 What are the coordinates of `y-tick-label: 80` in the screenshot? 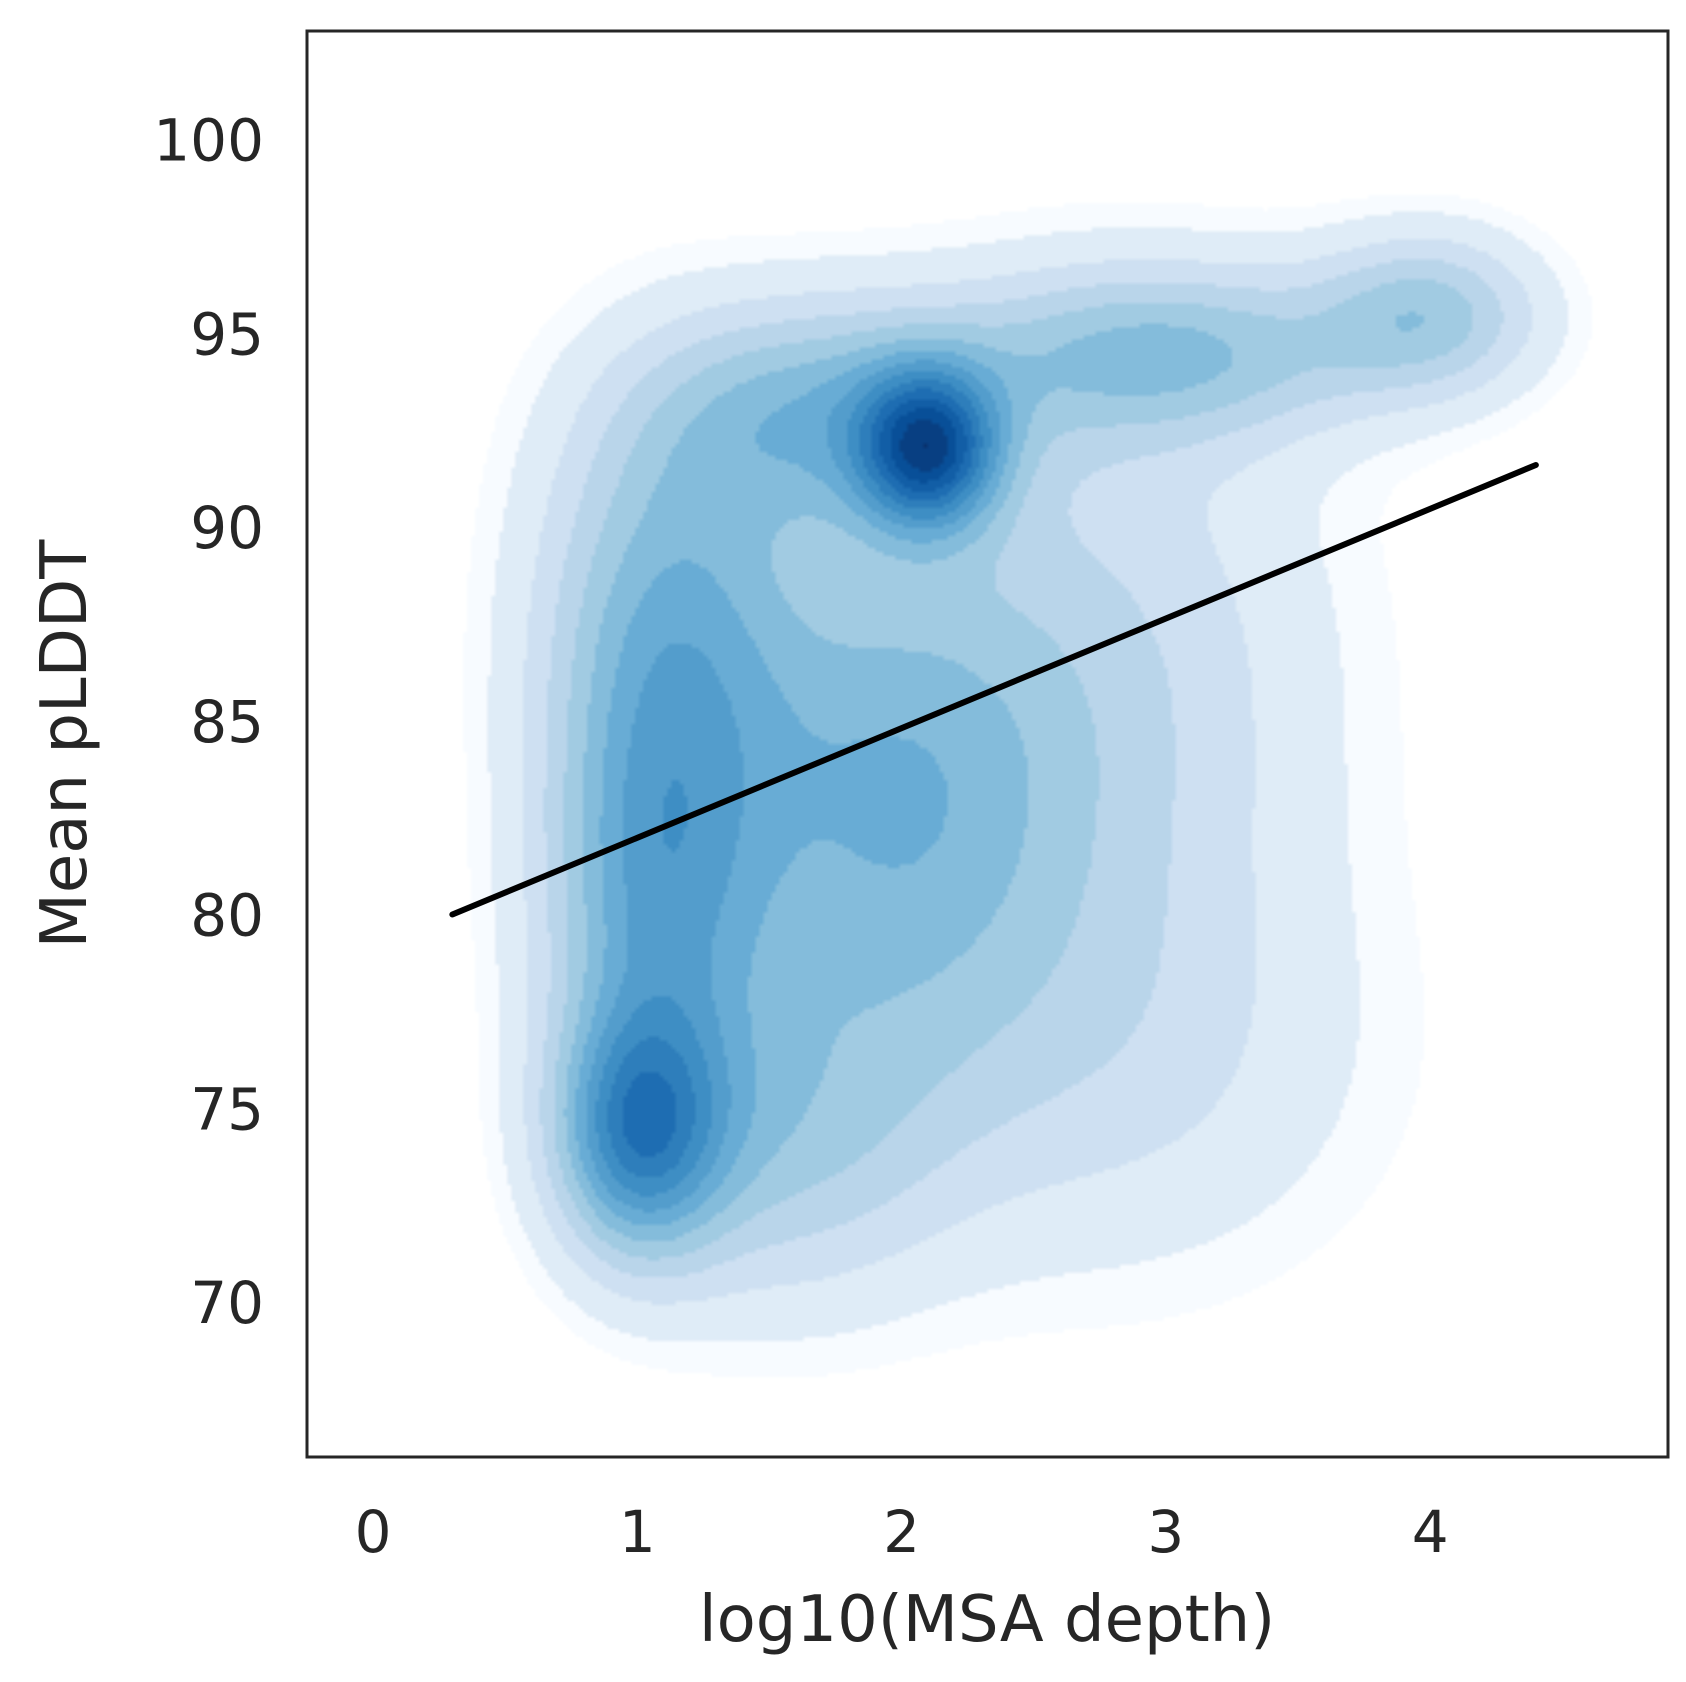 It's located at (227, 916).